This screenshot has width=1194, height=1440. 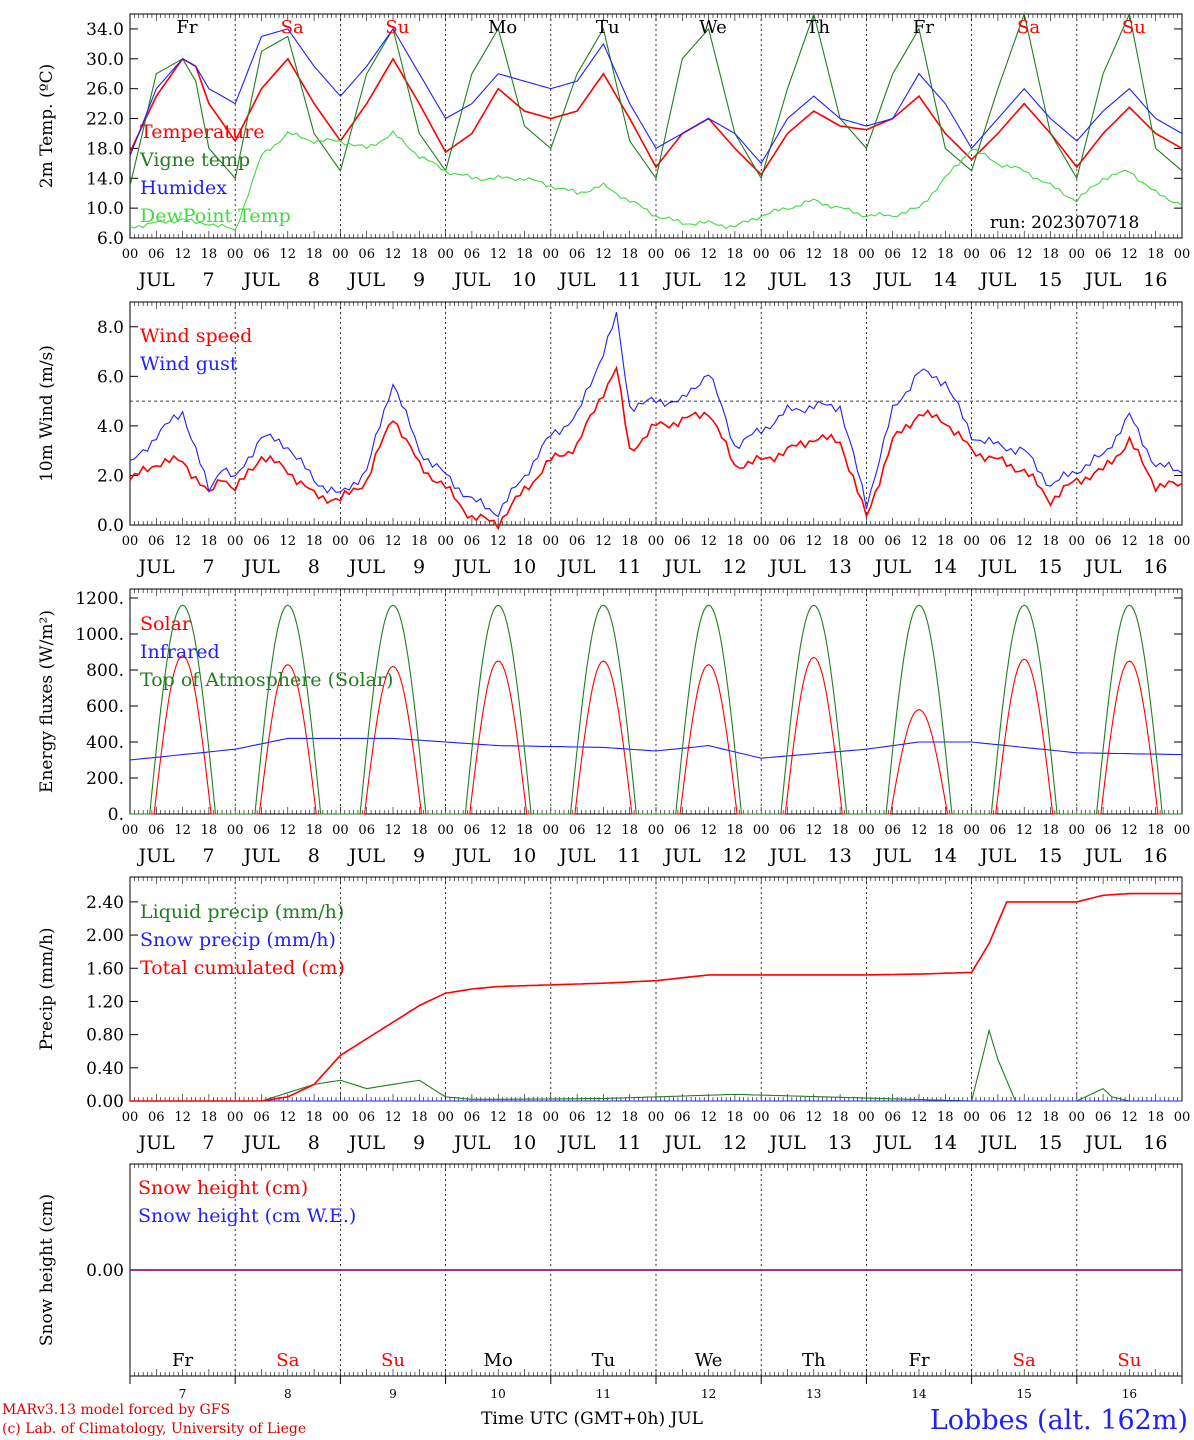 I want to click on energy-y-axis-title: Energy fluxes (W/m²), so click(x=47, y=701).